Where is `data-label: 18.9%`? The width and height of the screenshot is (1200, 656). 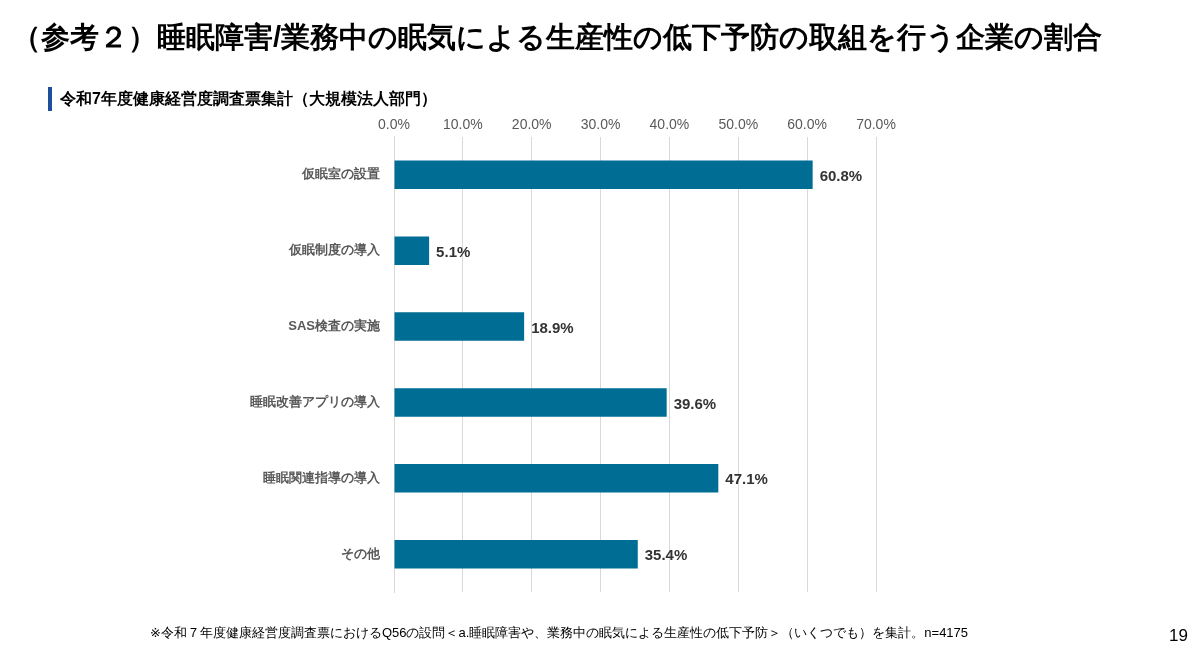
data-label: 18.9% is located at coordinates (552, 327).